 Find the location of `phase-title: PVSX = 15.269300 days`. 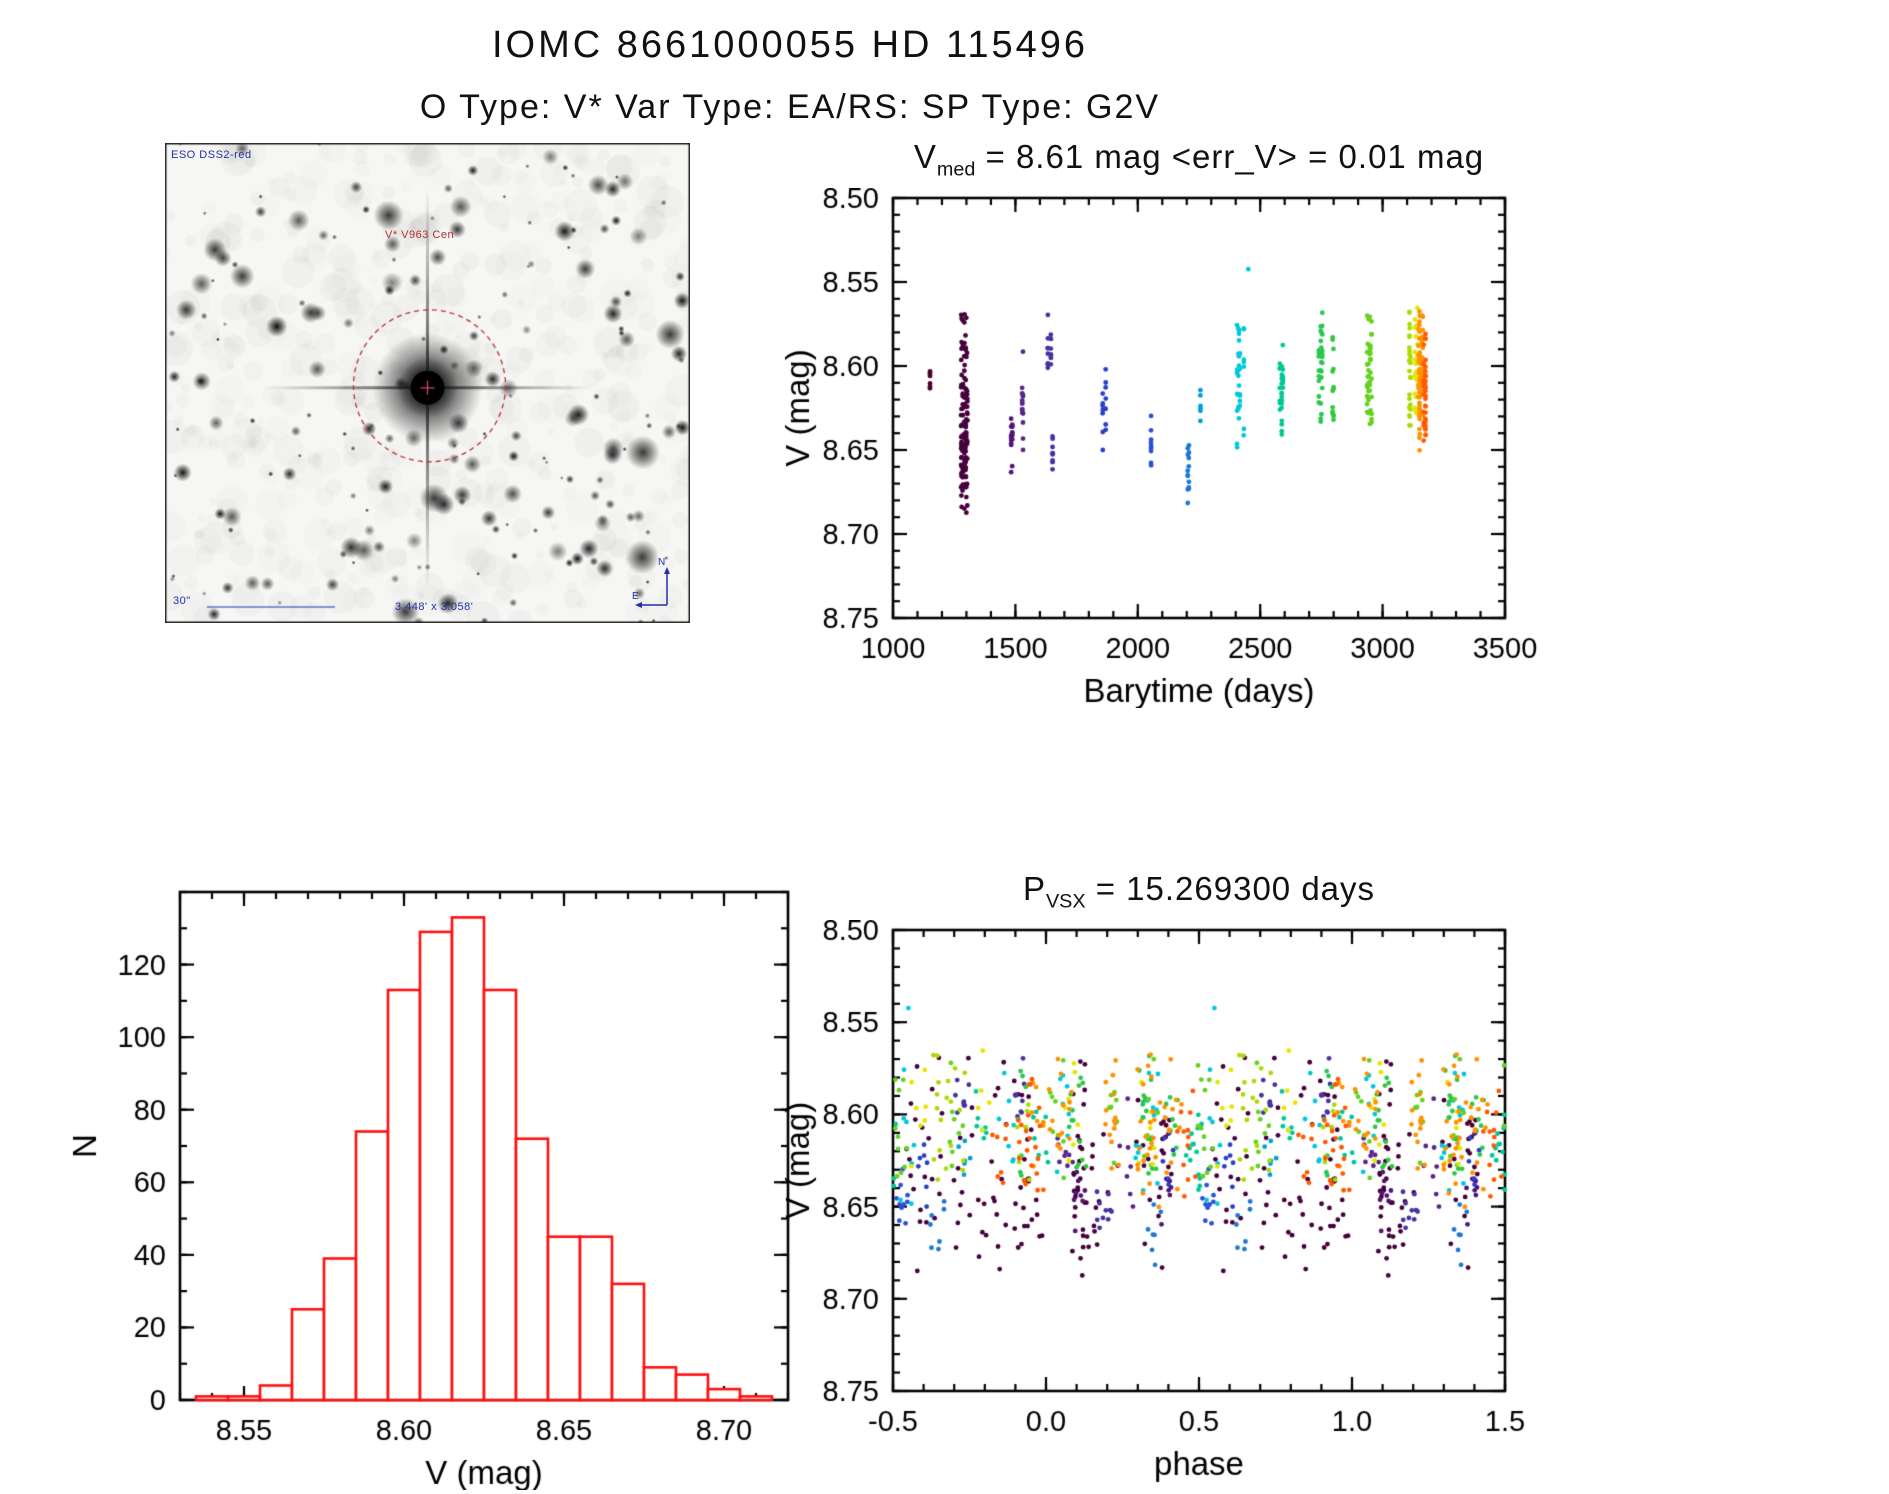

phase-title: PVSX = 15.269300 days is located at coordinates (1170, 895).